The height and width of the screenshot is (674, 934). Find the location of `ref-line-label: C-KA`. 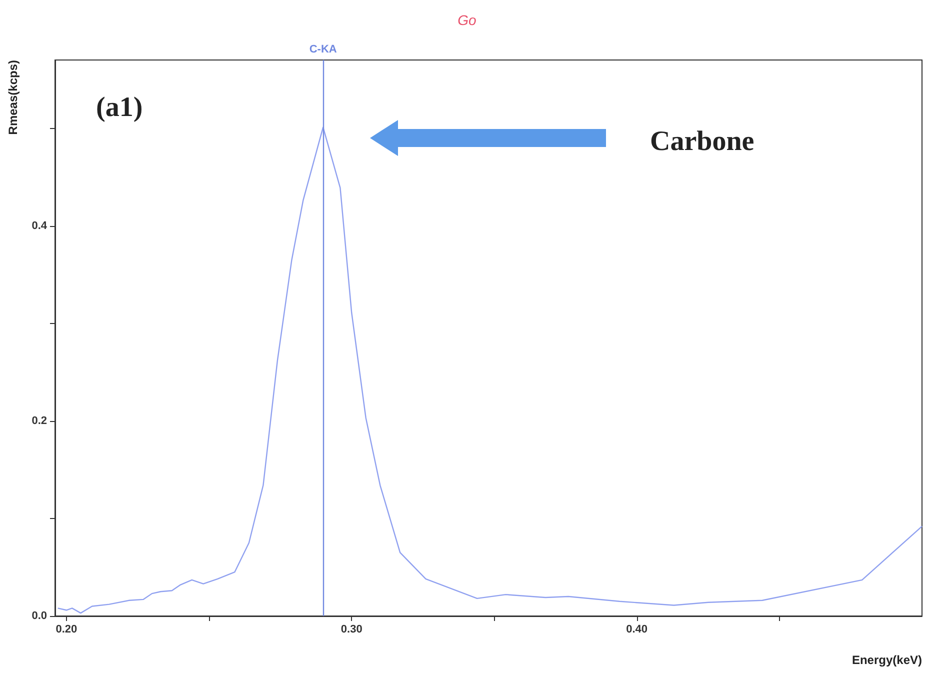

ref-line-label: C-KA is located at coordinates (323, 50).